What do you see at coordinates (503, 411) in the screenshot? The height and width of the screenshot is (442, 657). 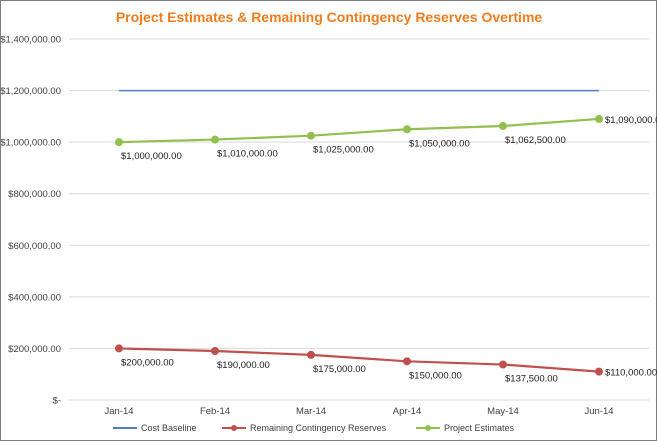 I see `x-tick-label: May-14` at bounding box center [503, 411].